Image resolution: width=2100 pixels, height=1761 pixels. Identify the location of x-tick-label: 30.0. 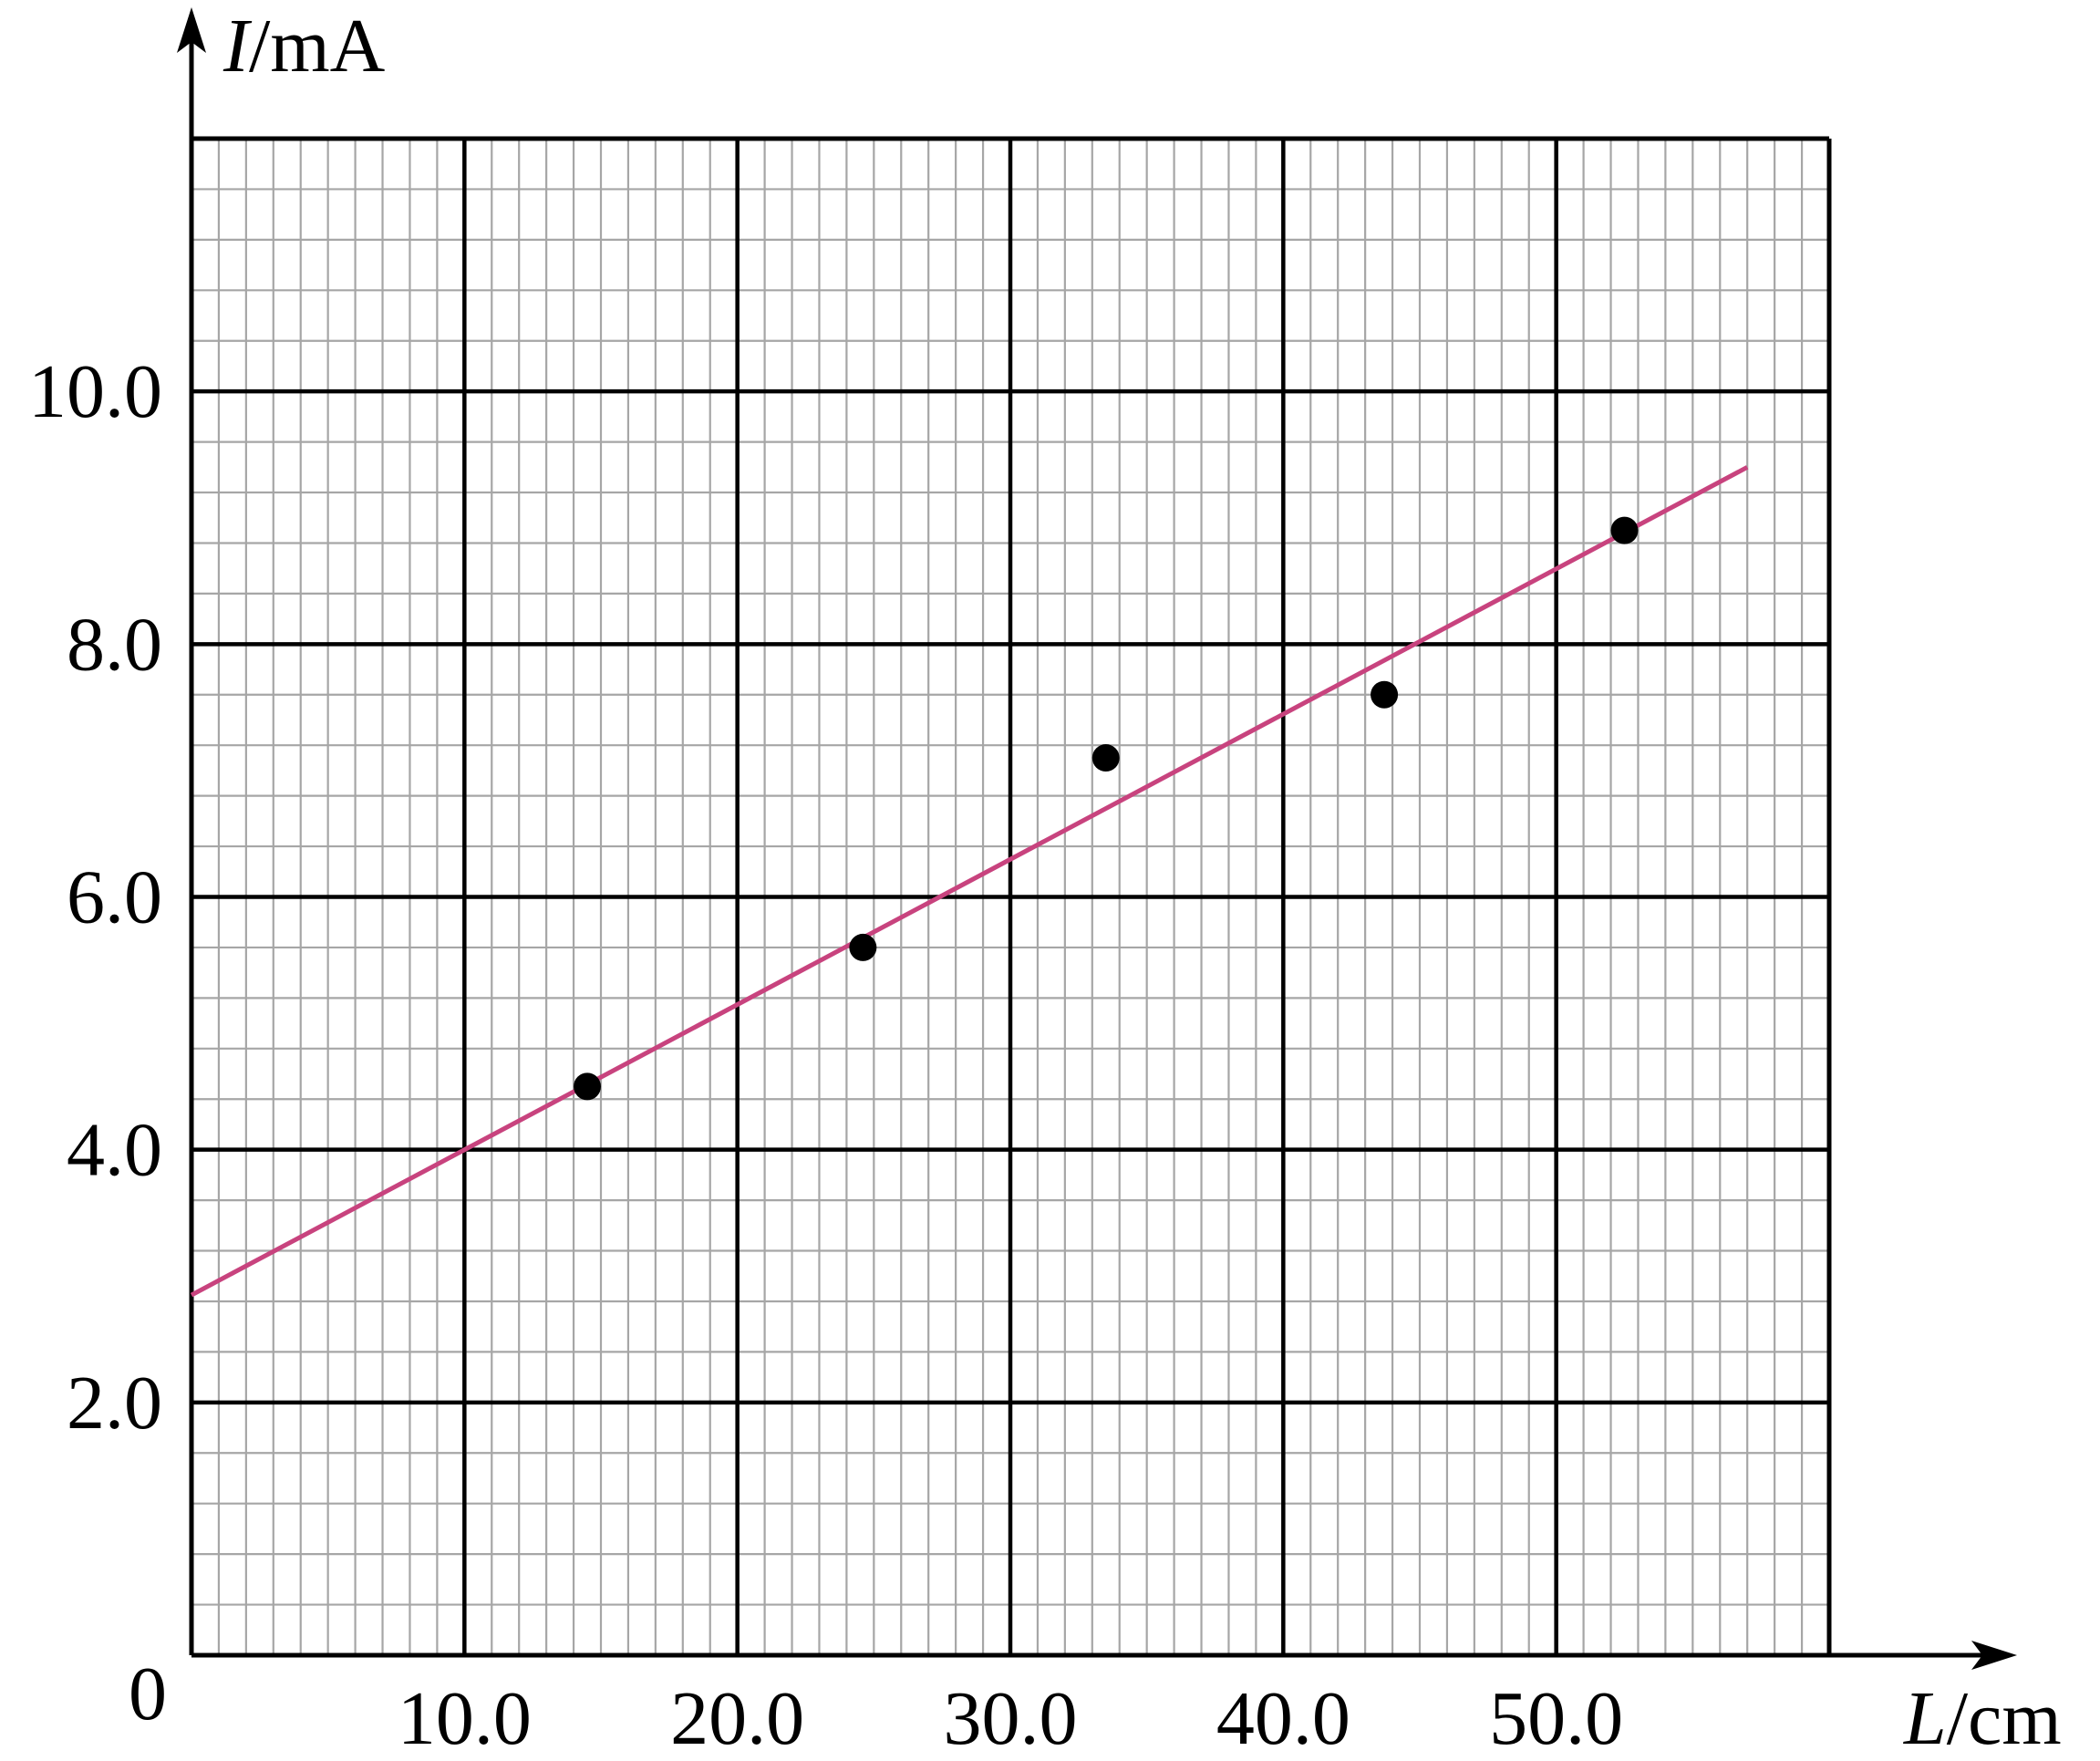
(1011, 1719).